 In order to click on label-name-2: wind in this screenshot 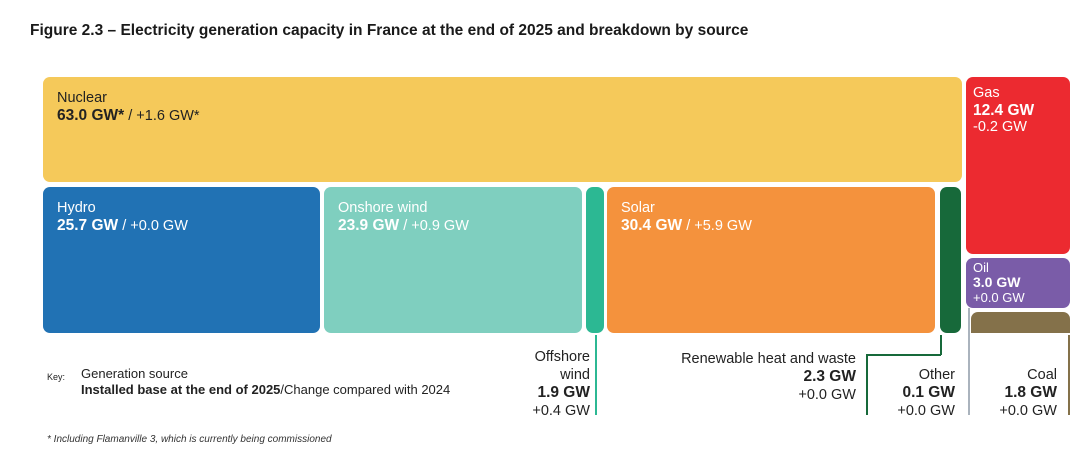, I will do `click(575, 375)`.